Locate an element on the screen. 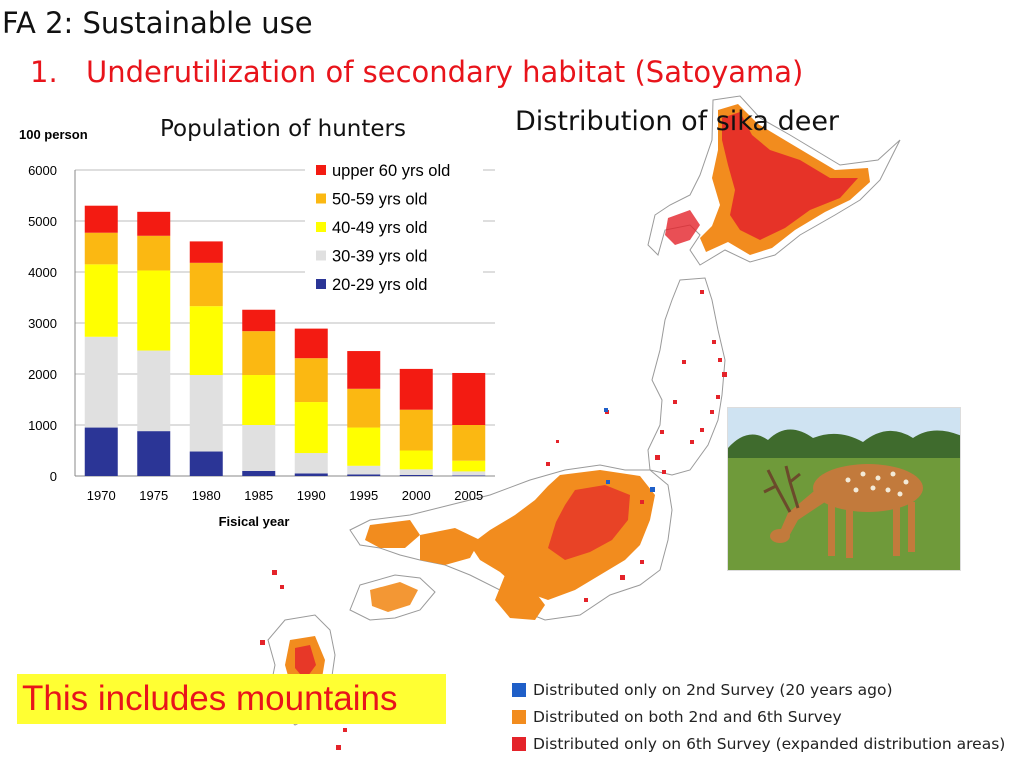 This screenshot has width=1024, height=768. map-title: Distribution of sika deer is located at coordinates (677, 121).